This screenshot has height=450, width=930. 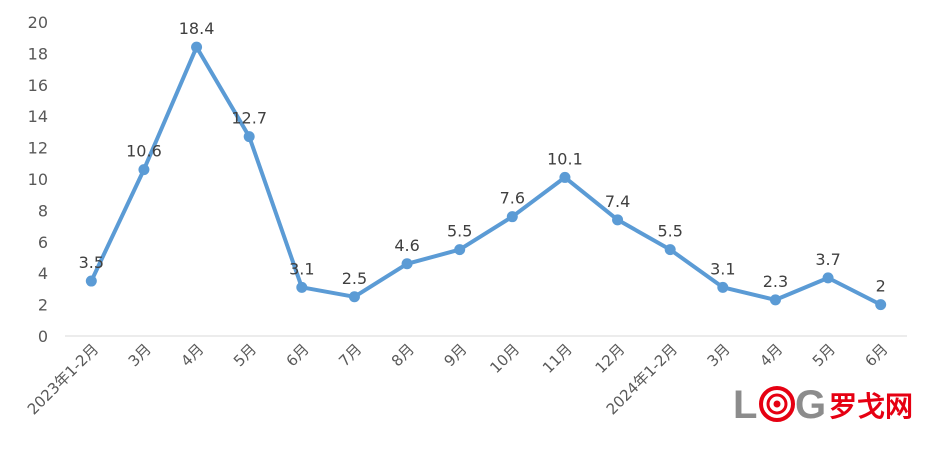 I want to click on data-label: 18.4, so click(x=197, y=28).